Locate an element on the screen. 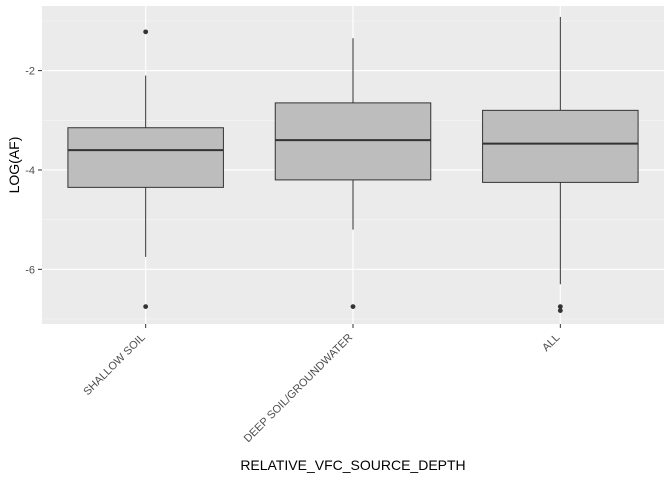 This screenshot has height=480, width=672. x-tick-label: SHALLOW SOIL is located at coordinates (114, 365).